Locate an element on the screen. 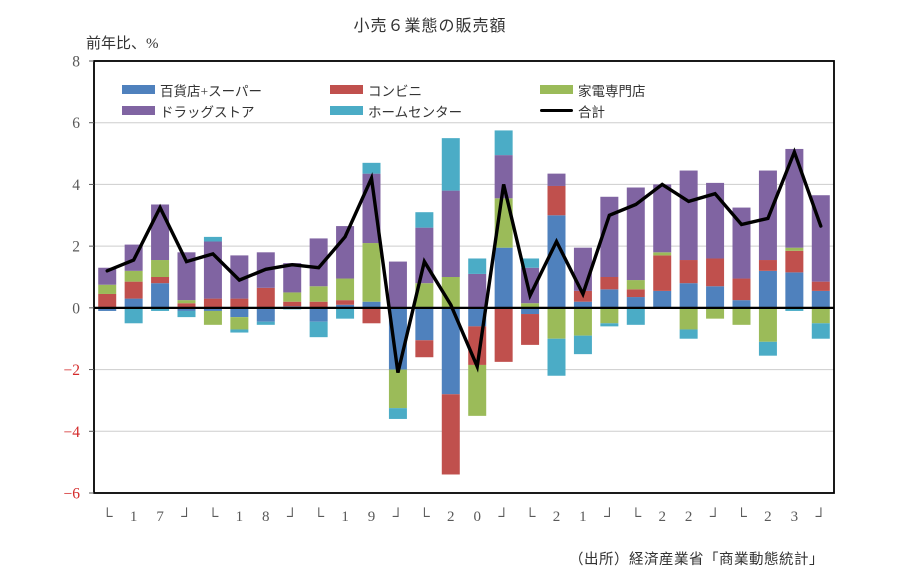 The height and width of the screenshot is (580, 912). total-line-swatch is located at coordinates (556, 110).